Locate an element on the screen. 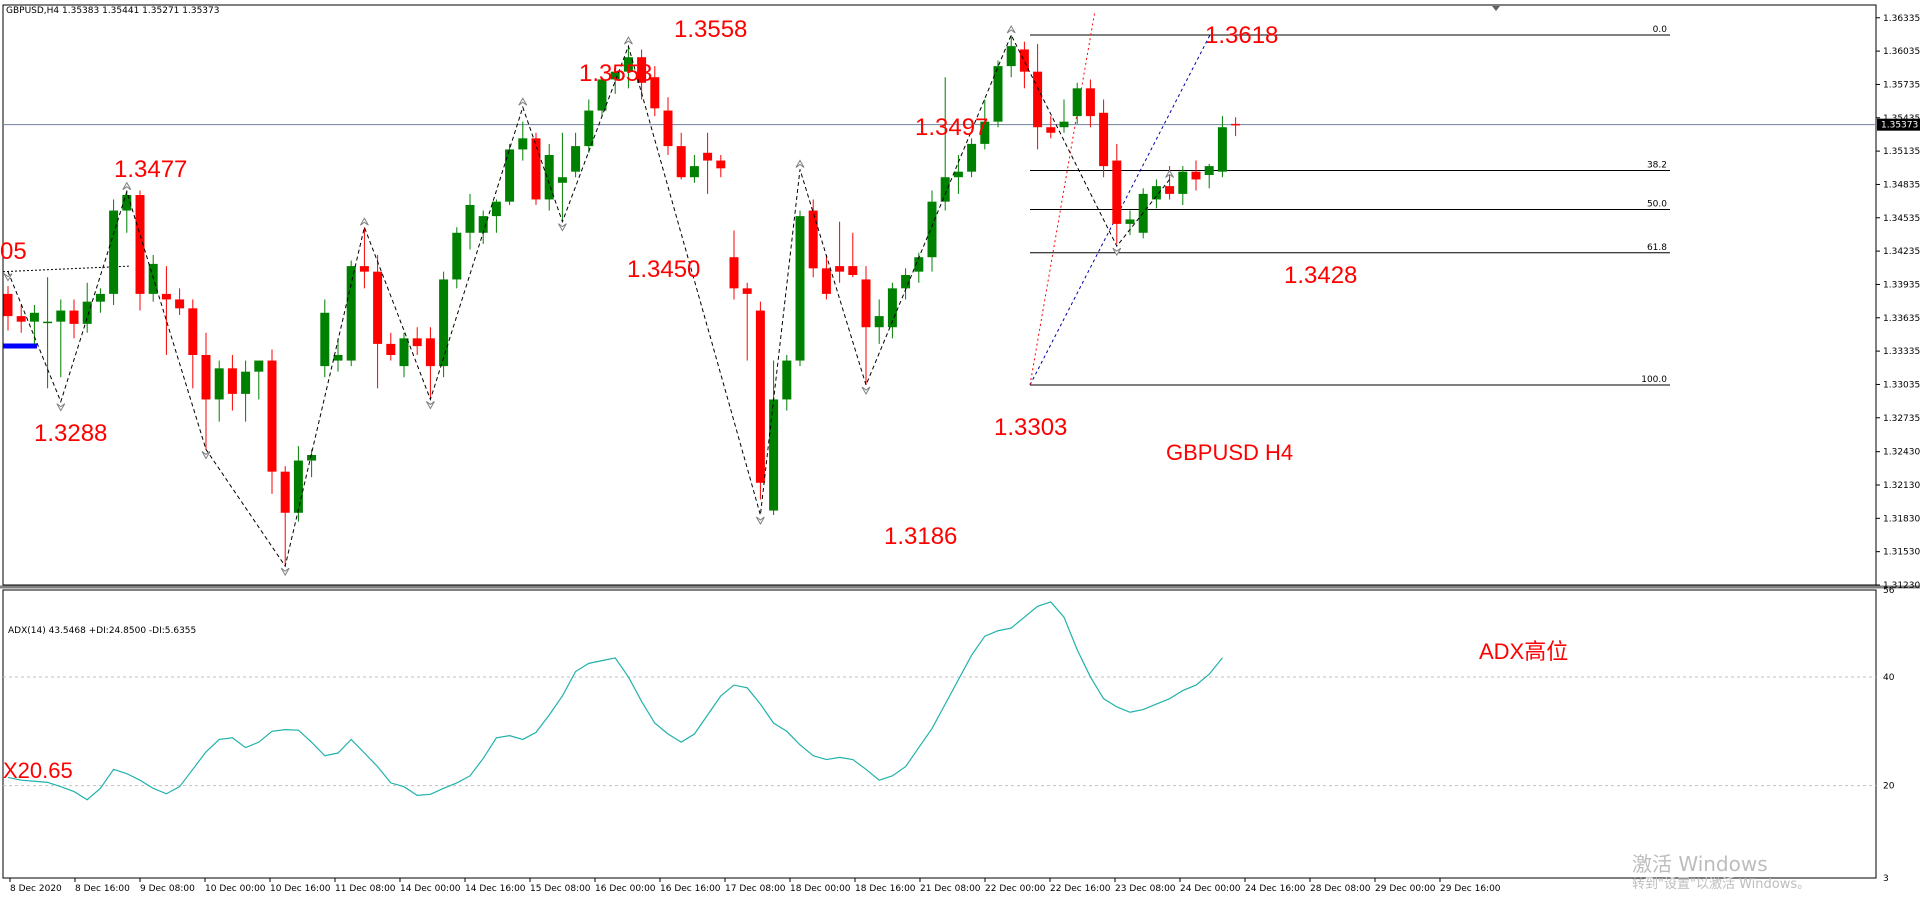 This screenshot has width=1920, height=900. x-tick-label: 14 Dec 00:00 is located at coordinates (430, 889).